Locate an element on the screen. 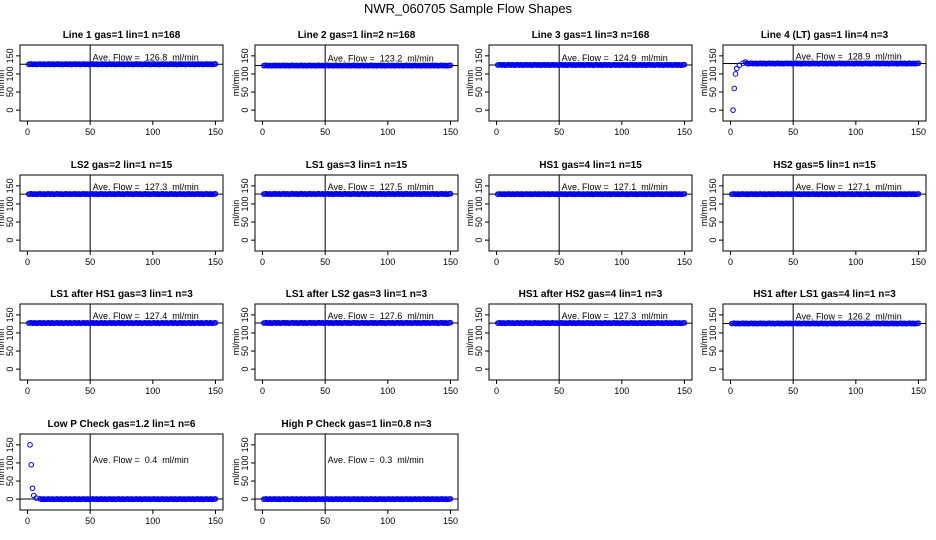 Image resolution: width=936 pixels, height=540 pixels. avg-flow-annotation: Ave. Flow = 123.2 ml/min is located at coordinates (381, 59).